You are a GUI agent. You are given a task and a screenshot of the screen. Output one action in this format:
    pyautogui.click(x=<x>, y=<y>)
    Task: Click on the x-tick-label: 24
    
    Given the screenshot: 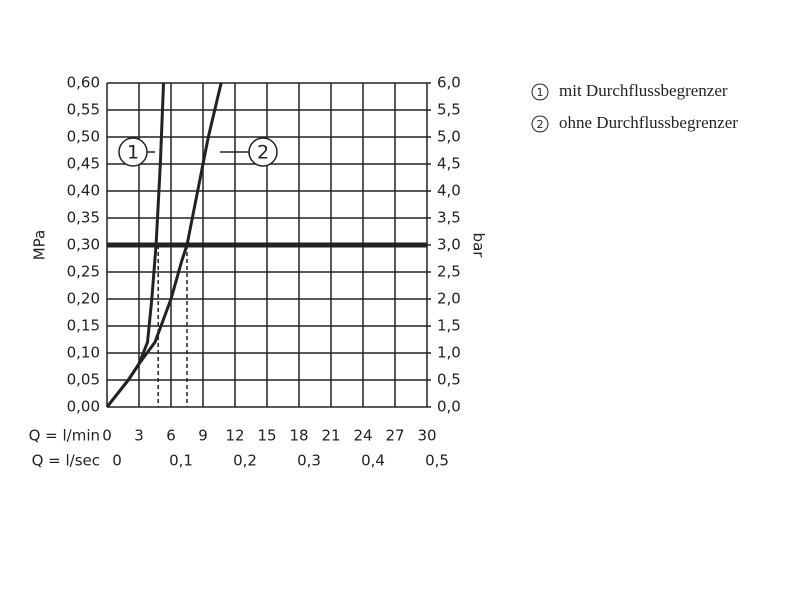 What is the action you would take?
    pyautogui.click(x=362, y=436)
    